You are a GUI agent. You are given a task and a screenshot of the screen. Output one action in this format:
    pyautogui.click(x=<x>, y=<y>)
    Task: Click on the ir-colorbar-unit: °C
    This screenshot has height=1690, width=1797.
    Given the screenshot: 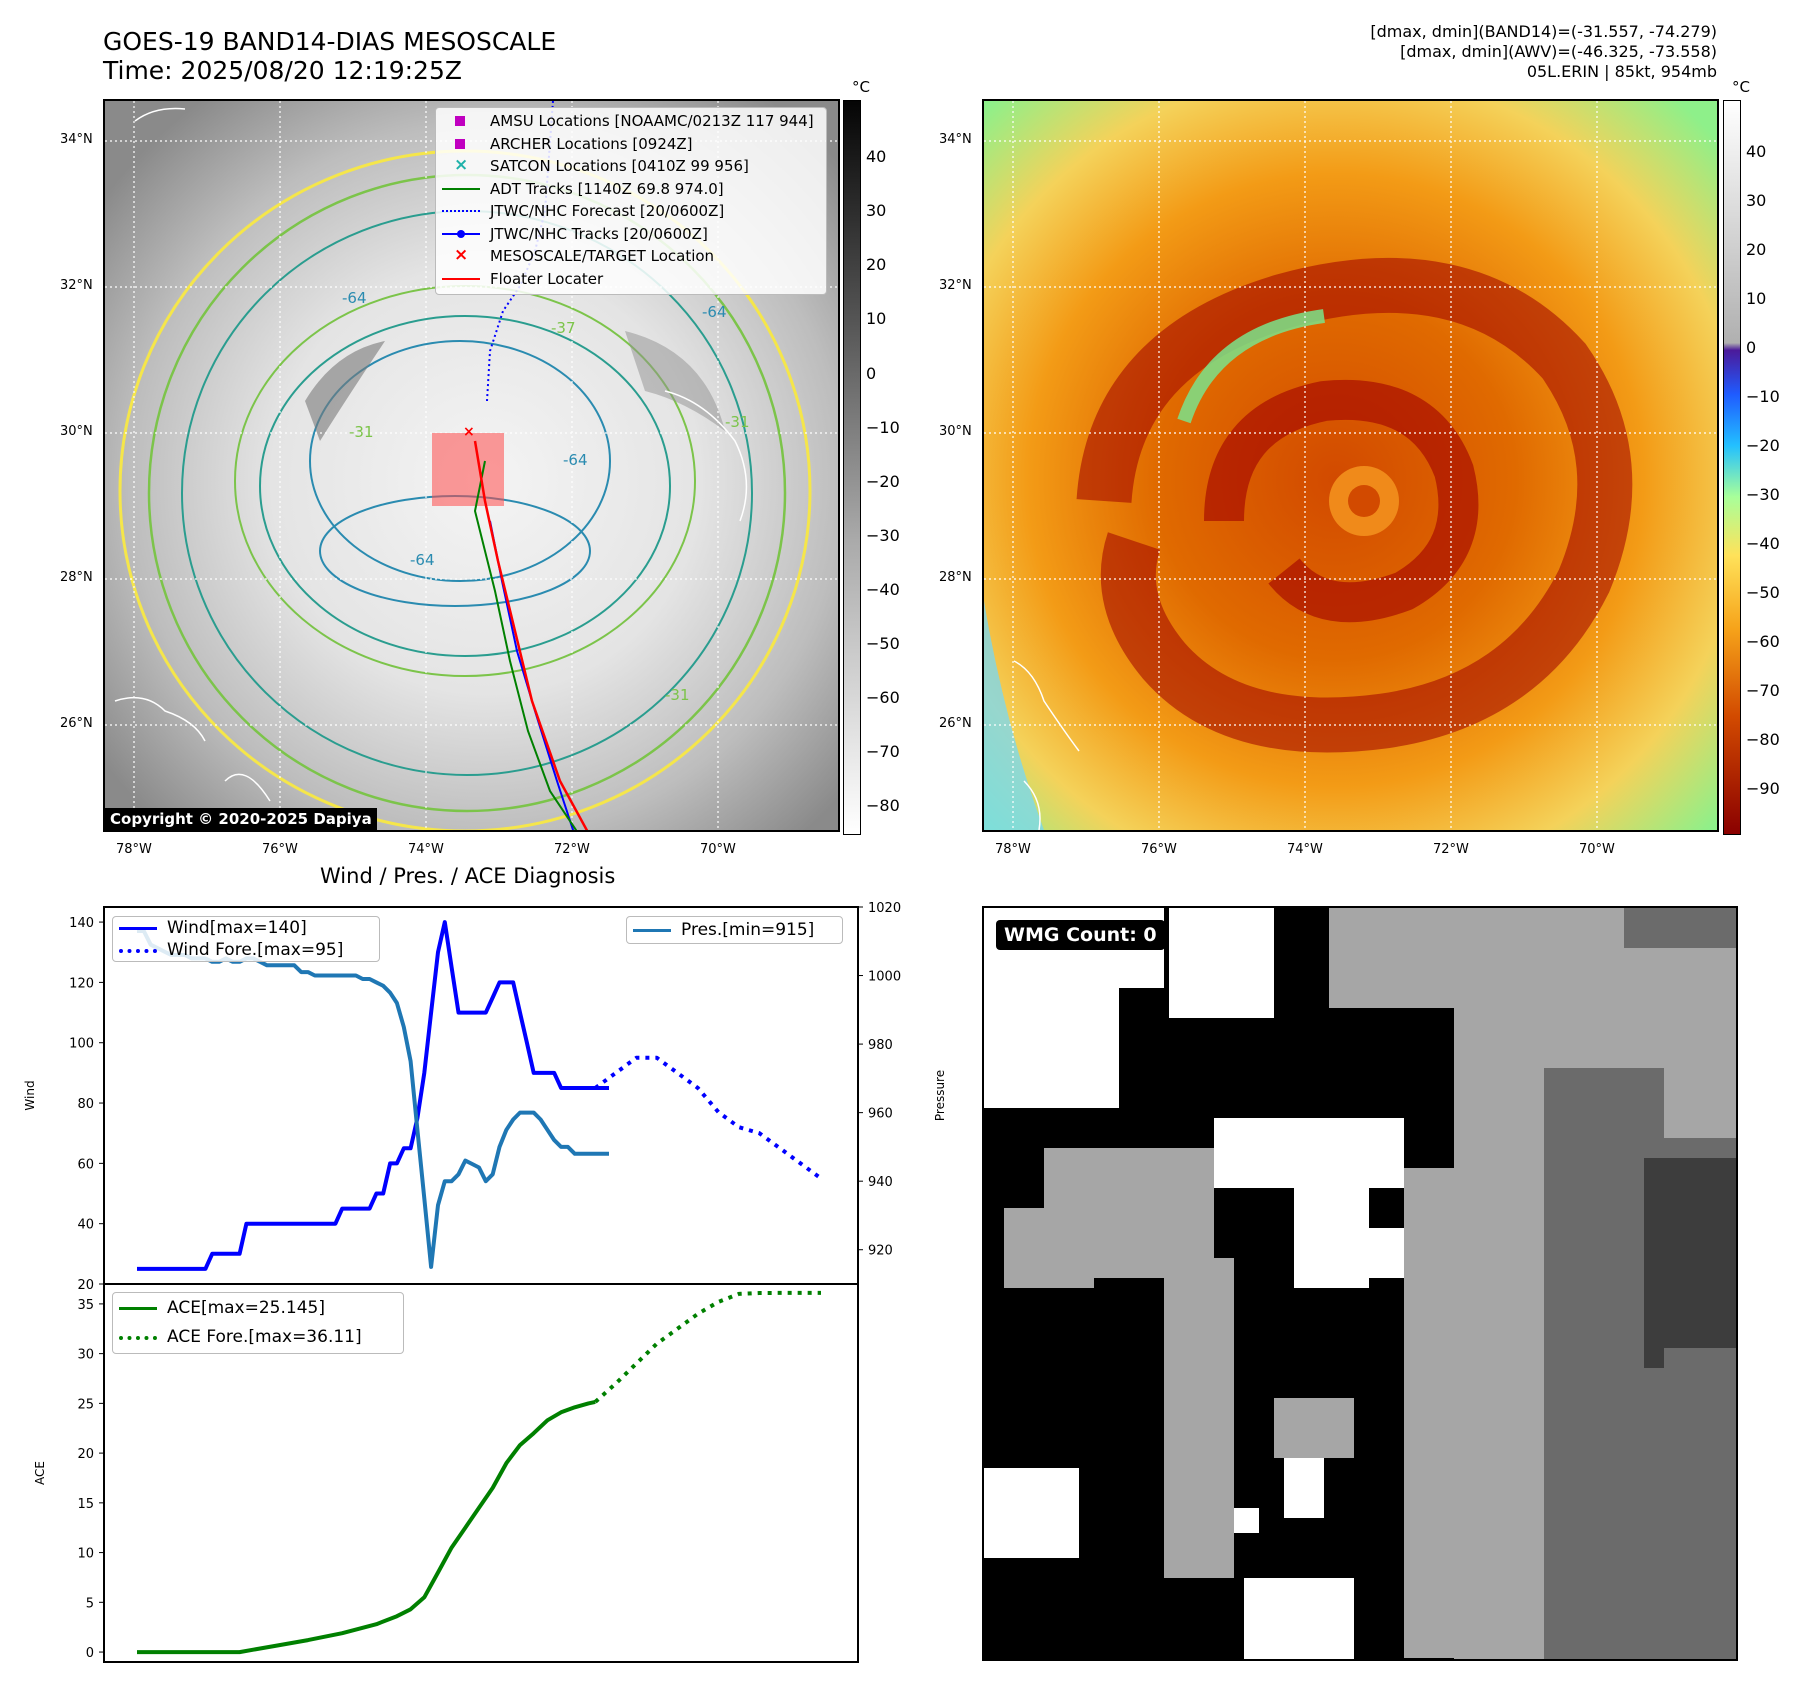 What is the action you would take?
    pyautogui.click(x=861, y=87)
    